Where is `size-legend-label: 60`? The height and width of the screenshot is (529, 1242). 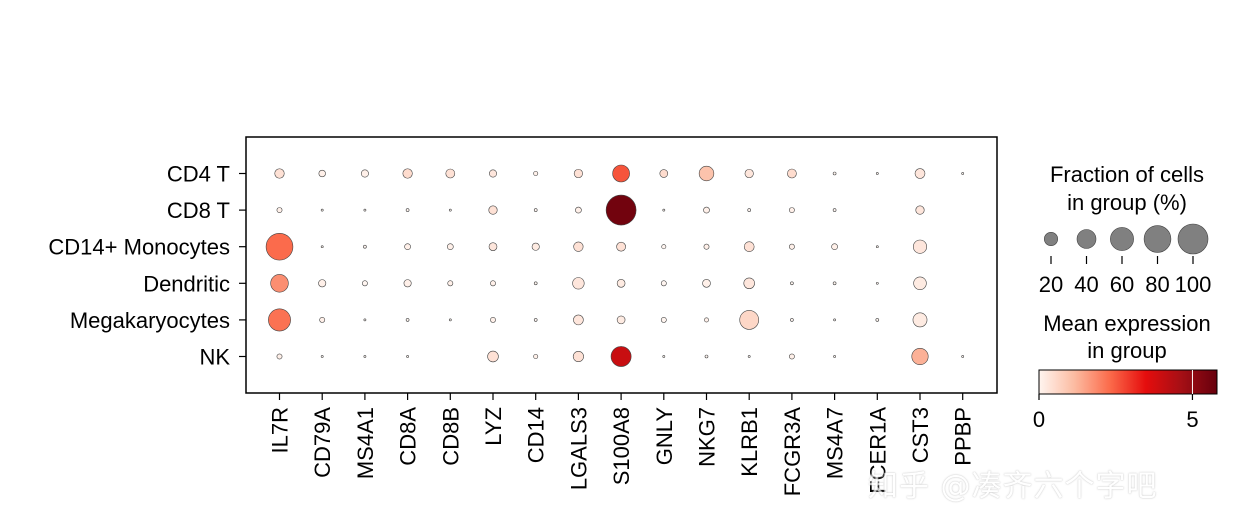
size-legend-label: 60 is located at coordinates (1122, 284).